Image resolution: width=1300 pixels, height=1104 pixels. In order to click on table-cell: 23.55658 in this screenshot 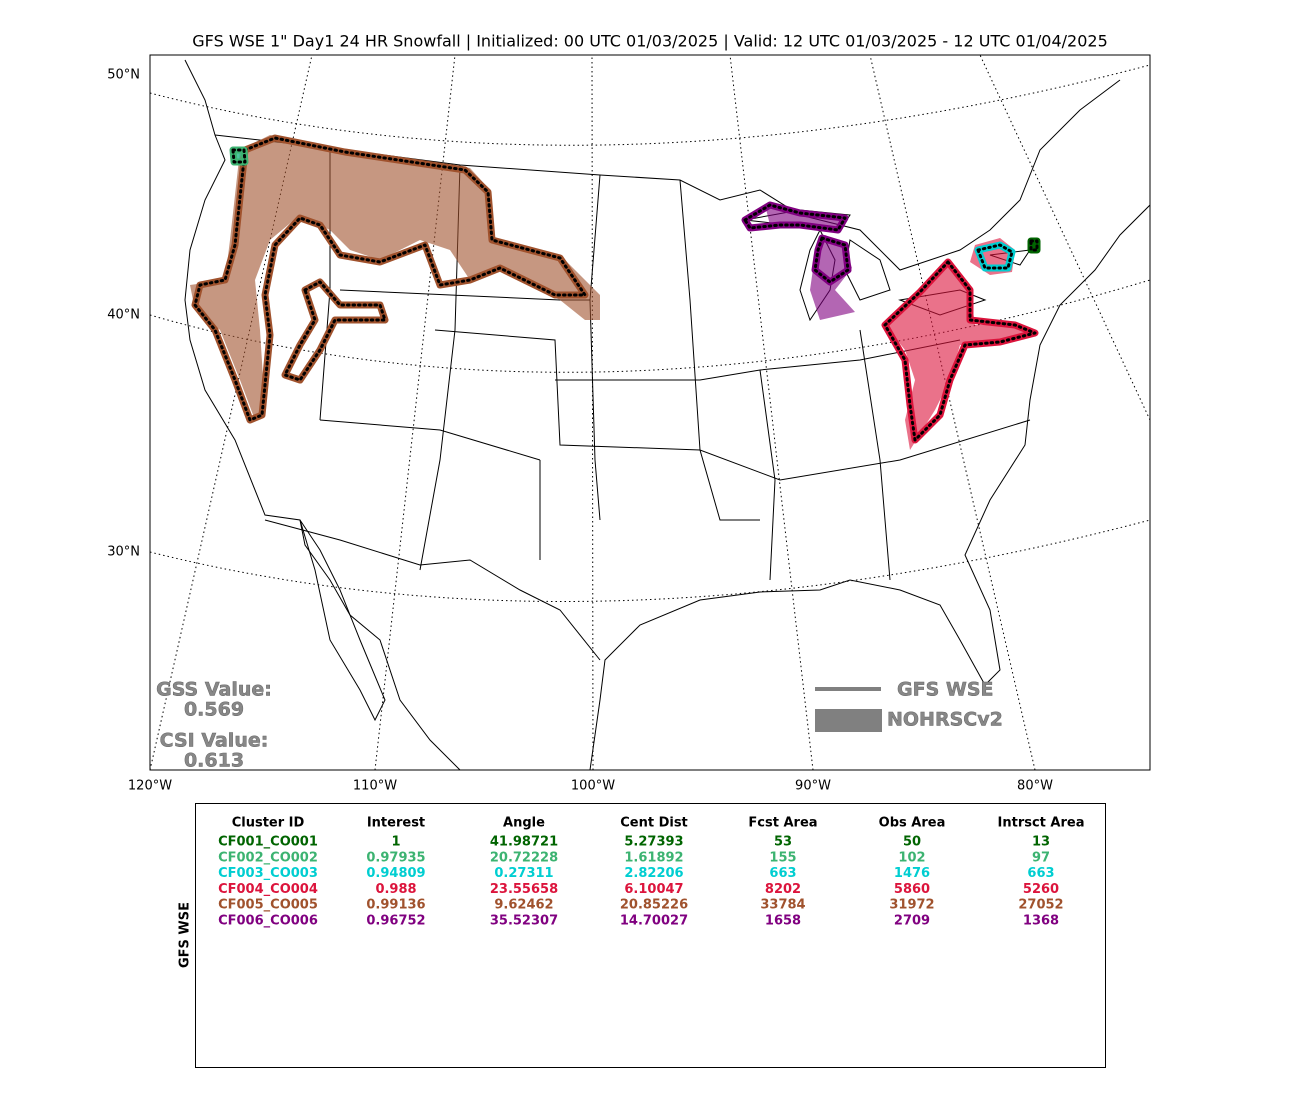, I will do `click(524, 889)`.